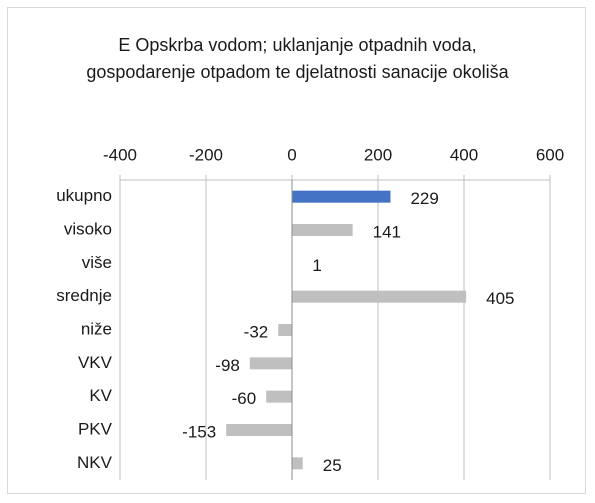 The image size is (595, 503). I want to click on data-label: 405, so click(500, 298).